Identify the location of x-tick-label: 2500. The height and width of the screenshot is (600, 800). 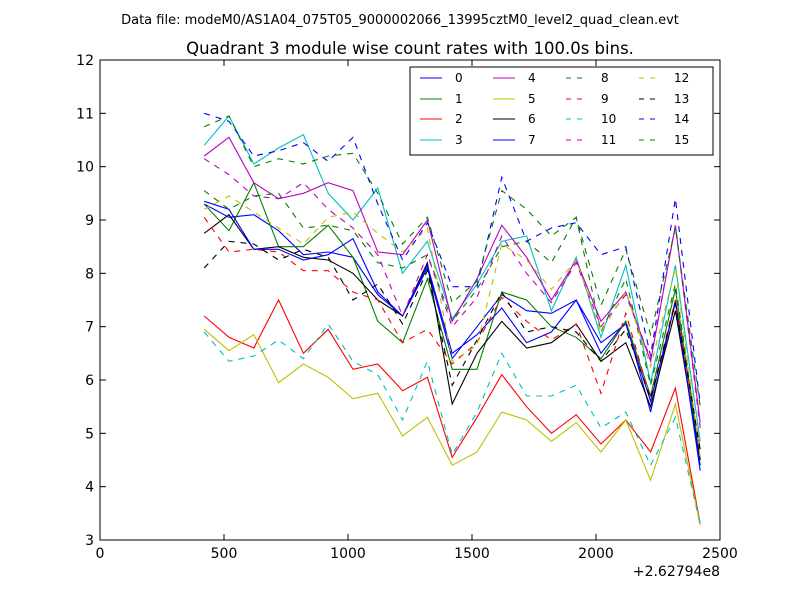
(720, 554).